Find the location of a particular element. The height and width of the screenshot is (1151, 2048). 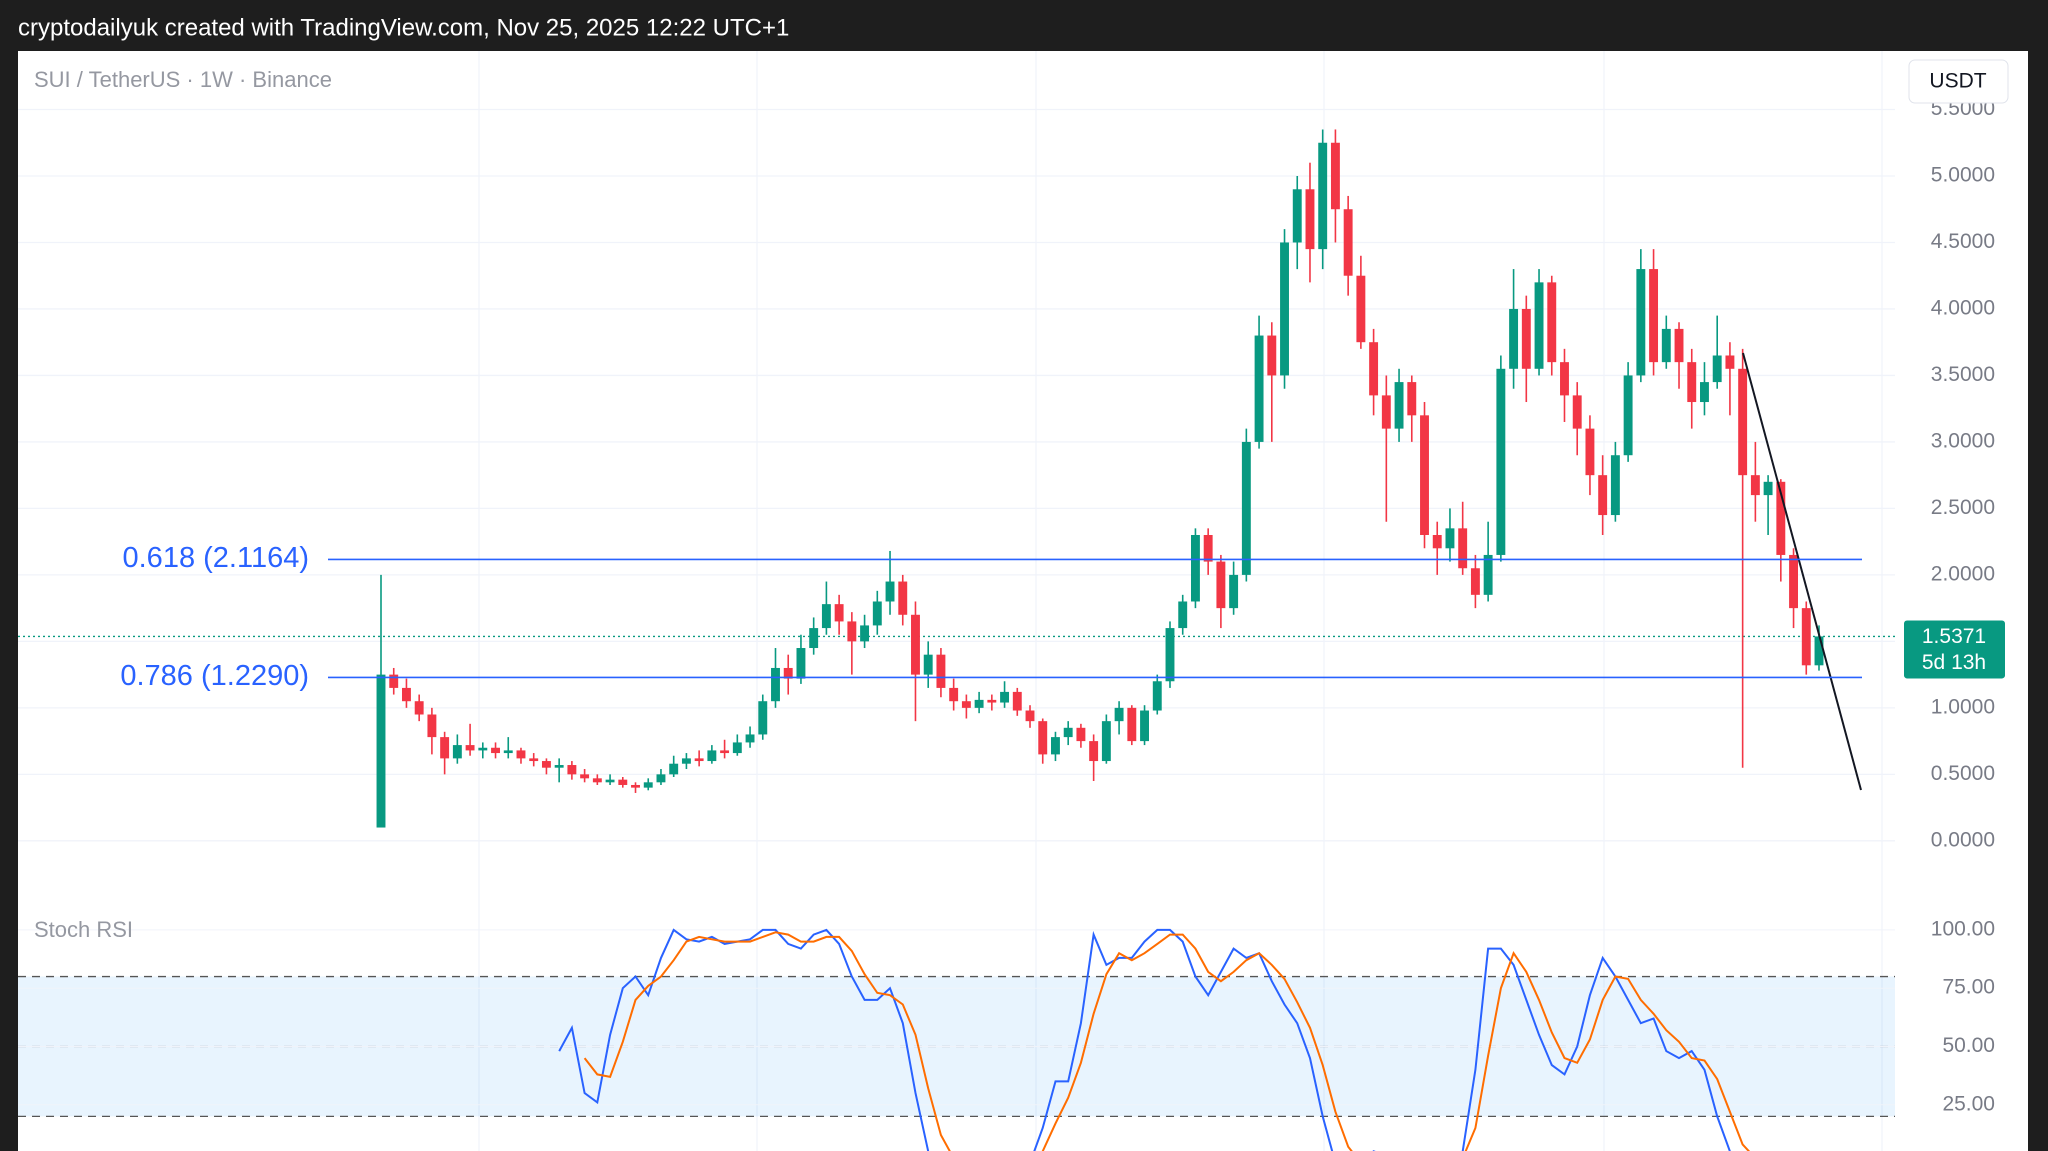

currency-label: USDT is located at coordinates (1957, 81).